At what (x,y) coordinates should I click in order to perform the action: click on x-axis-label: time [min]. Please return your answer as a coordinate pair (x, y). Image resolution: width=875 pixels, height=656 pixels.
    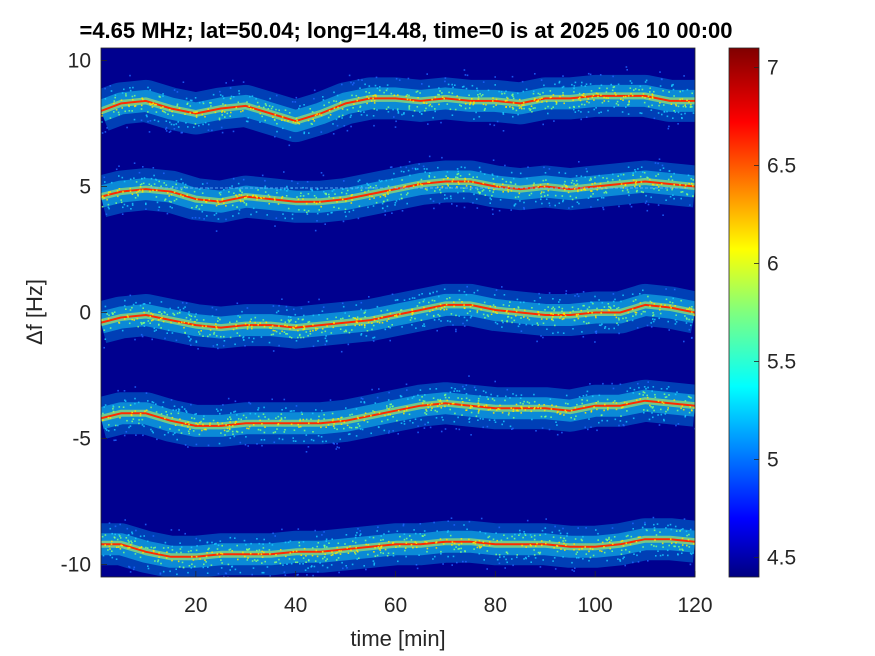
    Looking at the image, I should click on (397, 638).